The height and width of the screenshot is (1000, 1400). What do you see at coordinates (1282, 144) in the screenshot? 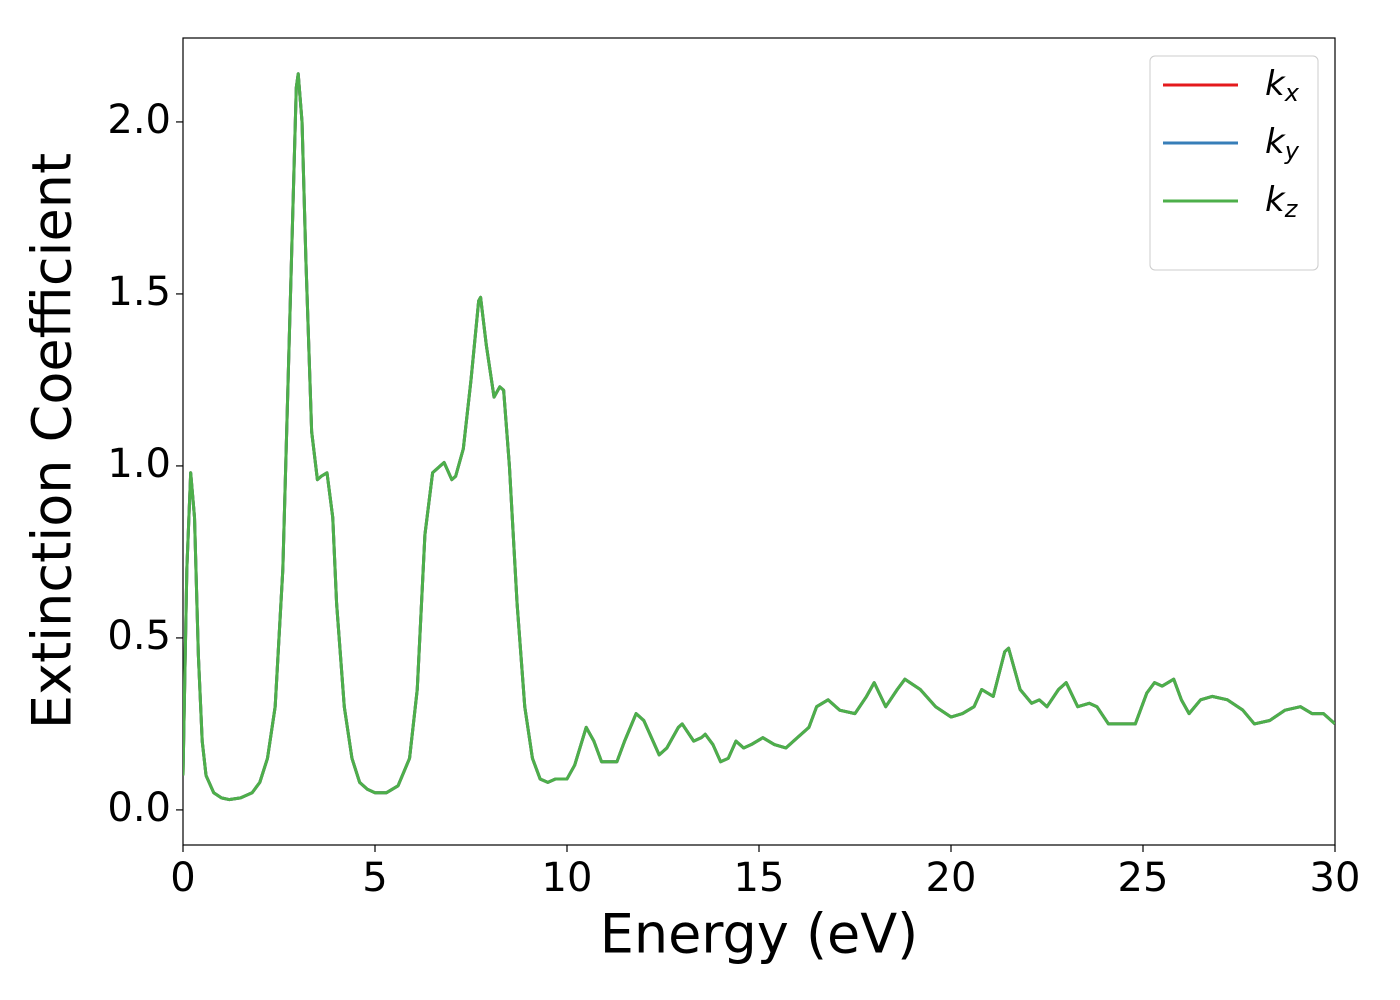
I see `legend-label: ky` at bounding box center [1282, 144].